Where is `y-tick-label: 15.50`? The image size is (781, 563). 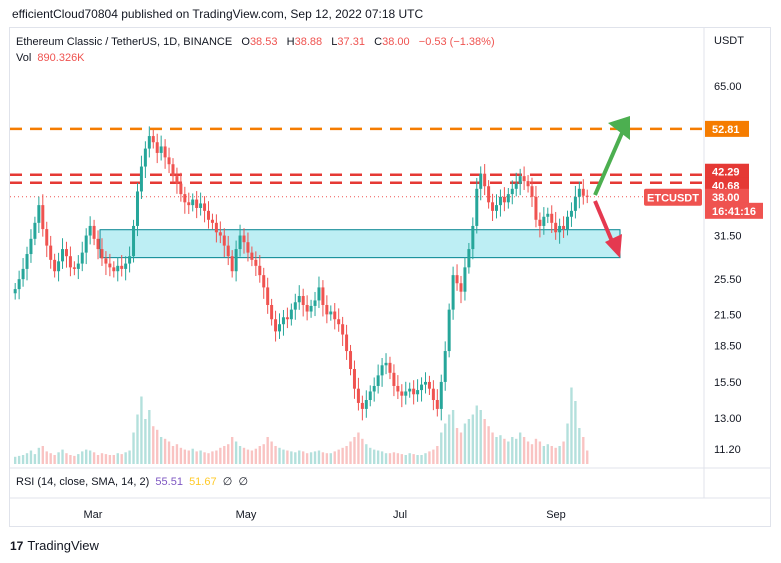
y-tick-label: 15.50 is located at coordinates (728, 383).